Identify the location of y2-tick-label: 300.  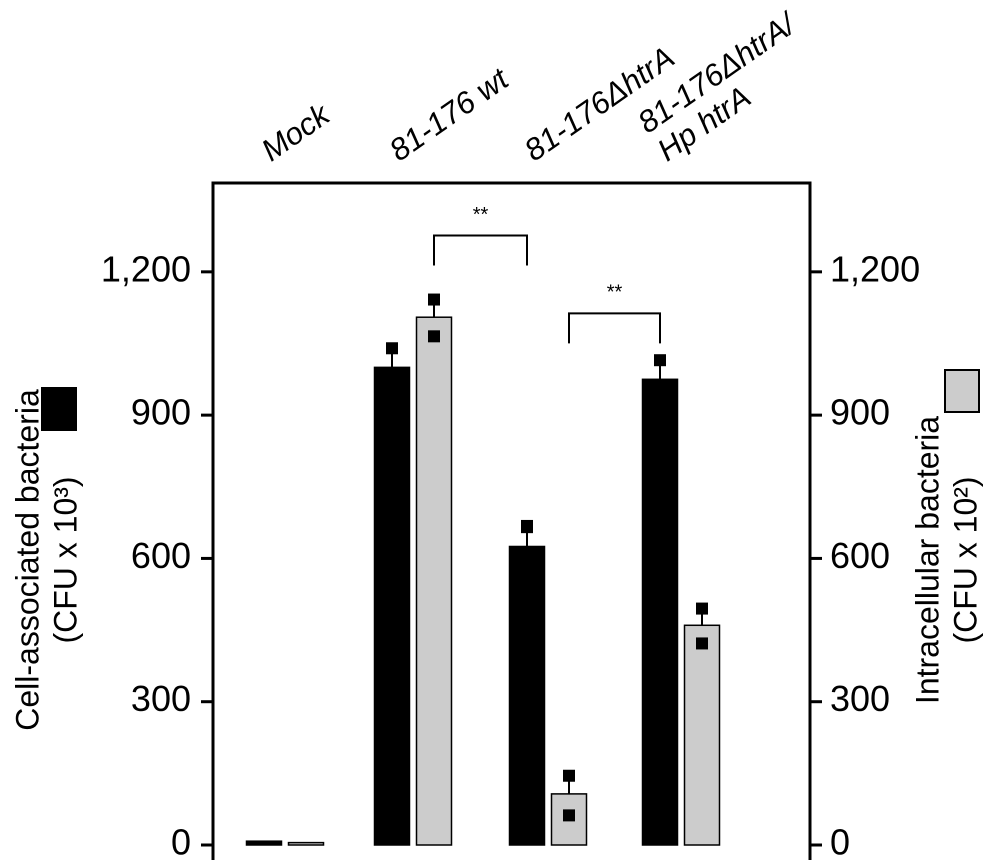
(860, 698).